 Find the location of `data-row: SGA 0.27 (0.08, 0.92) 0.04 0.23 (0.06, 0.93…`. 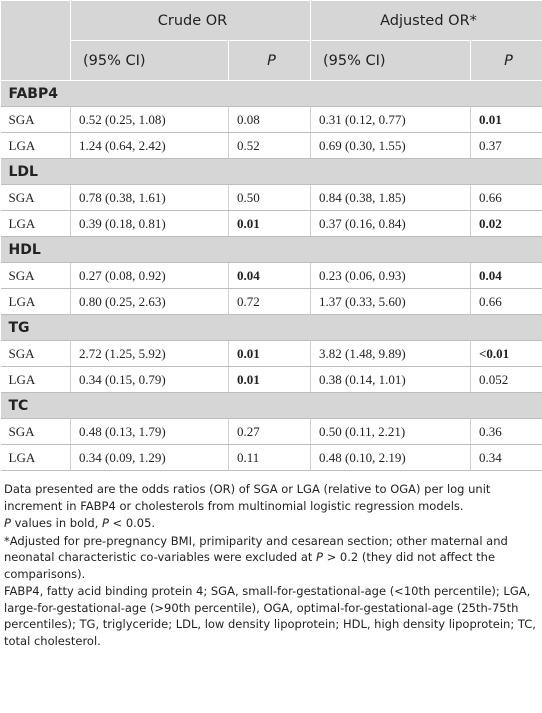

data-row: SGA 0.27 (0.08, 0.92) 0.04 0.23 (0.06, 0.93… is located at coordinates (271, 275).